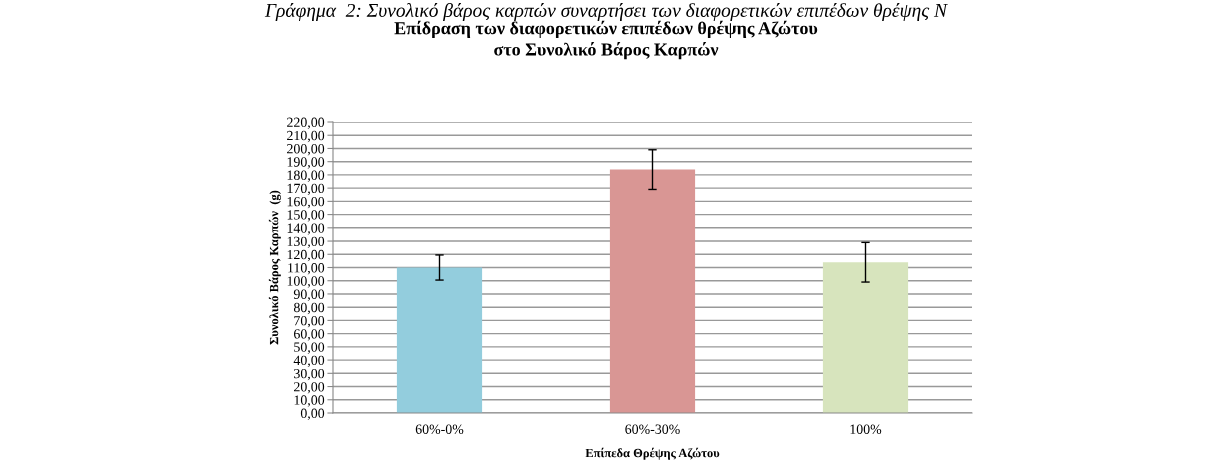 This screenshot has width=1212, height=468. What do you see at coordinates (309, 374) in the screenshot?
I see `y-tick-label: 30,00` at bounding box center [309, 374].